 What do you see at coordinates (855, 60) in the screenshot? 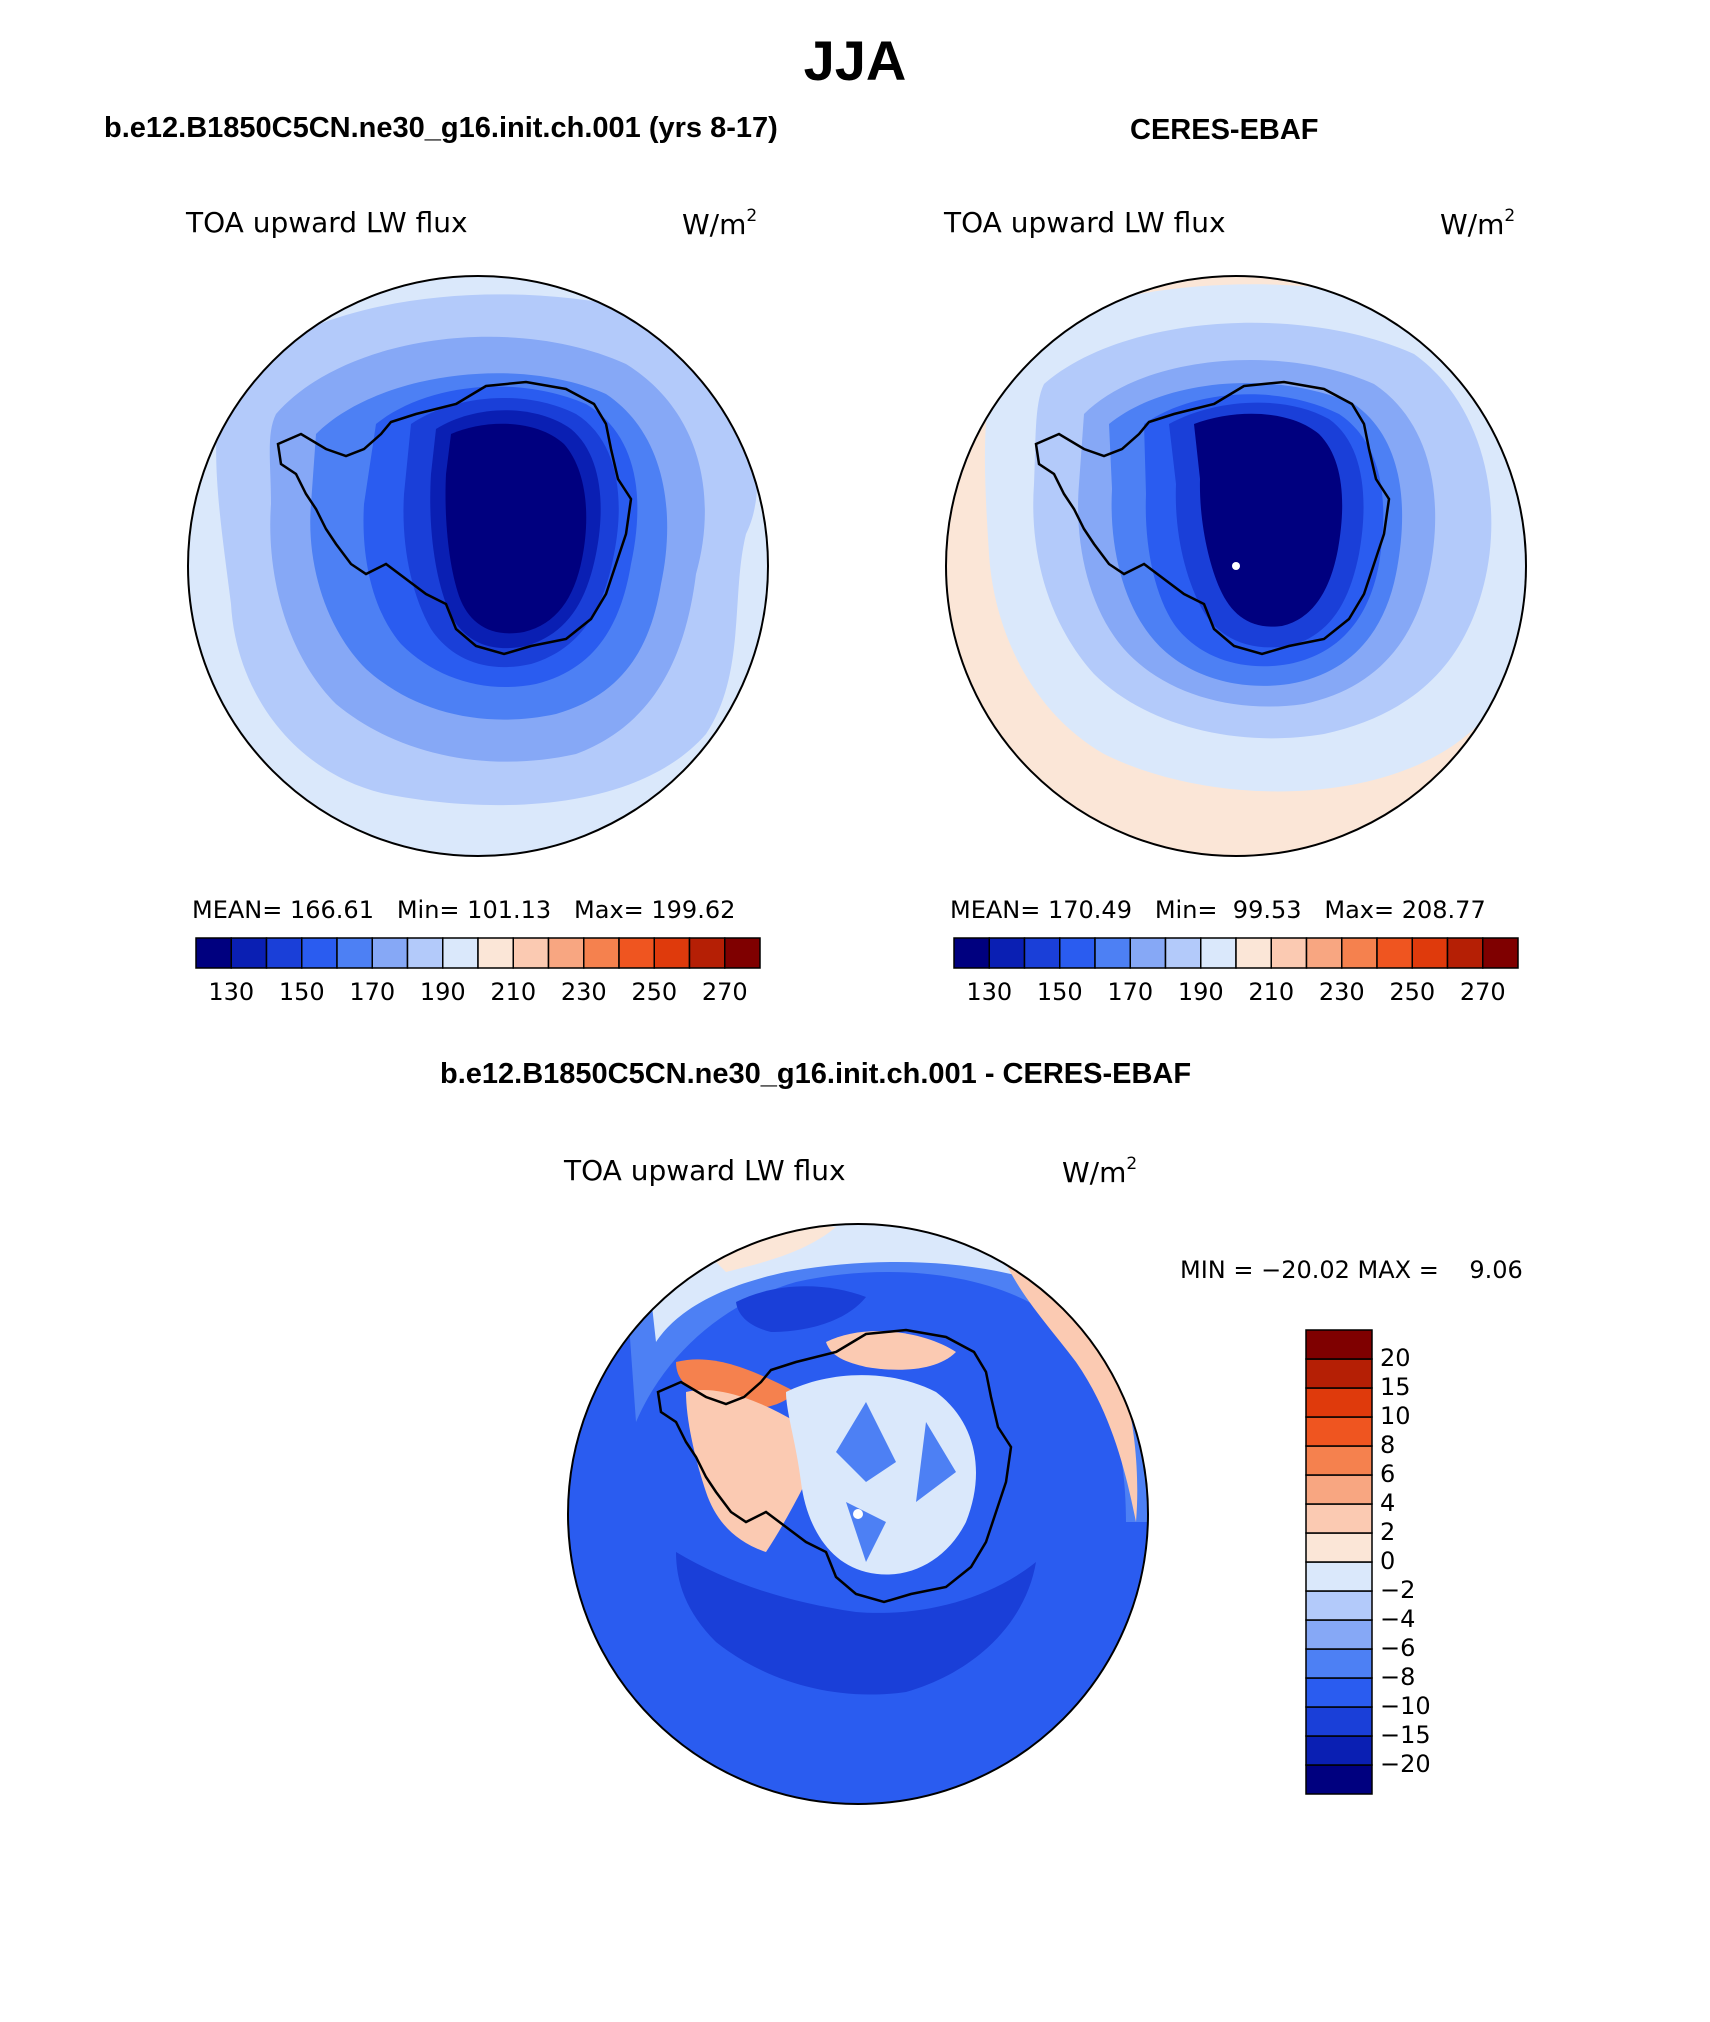
I see `figure-title: JJA` at bounding box center [855, 60].